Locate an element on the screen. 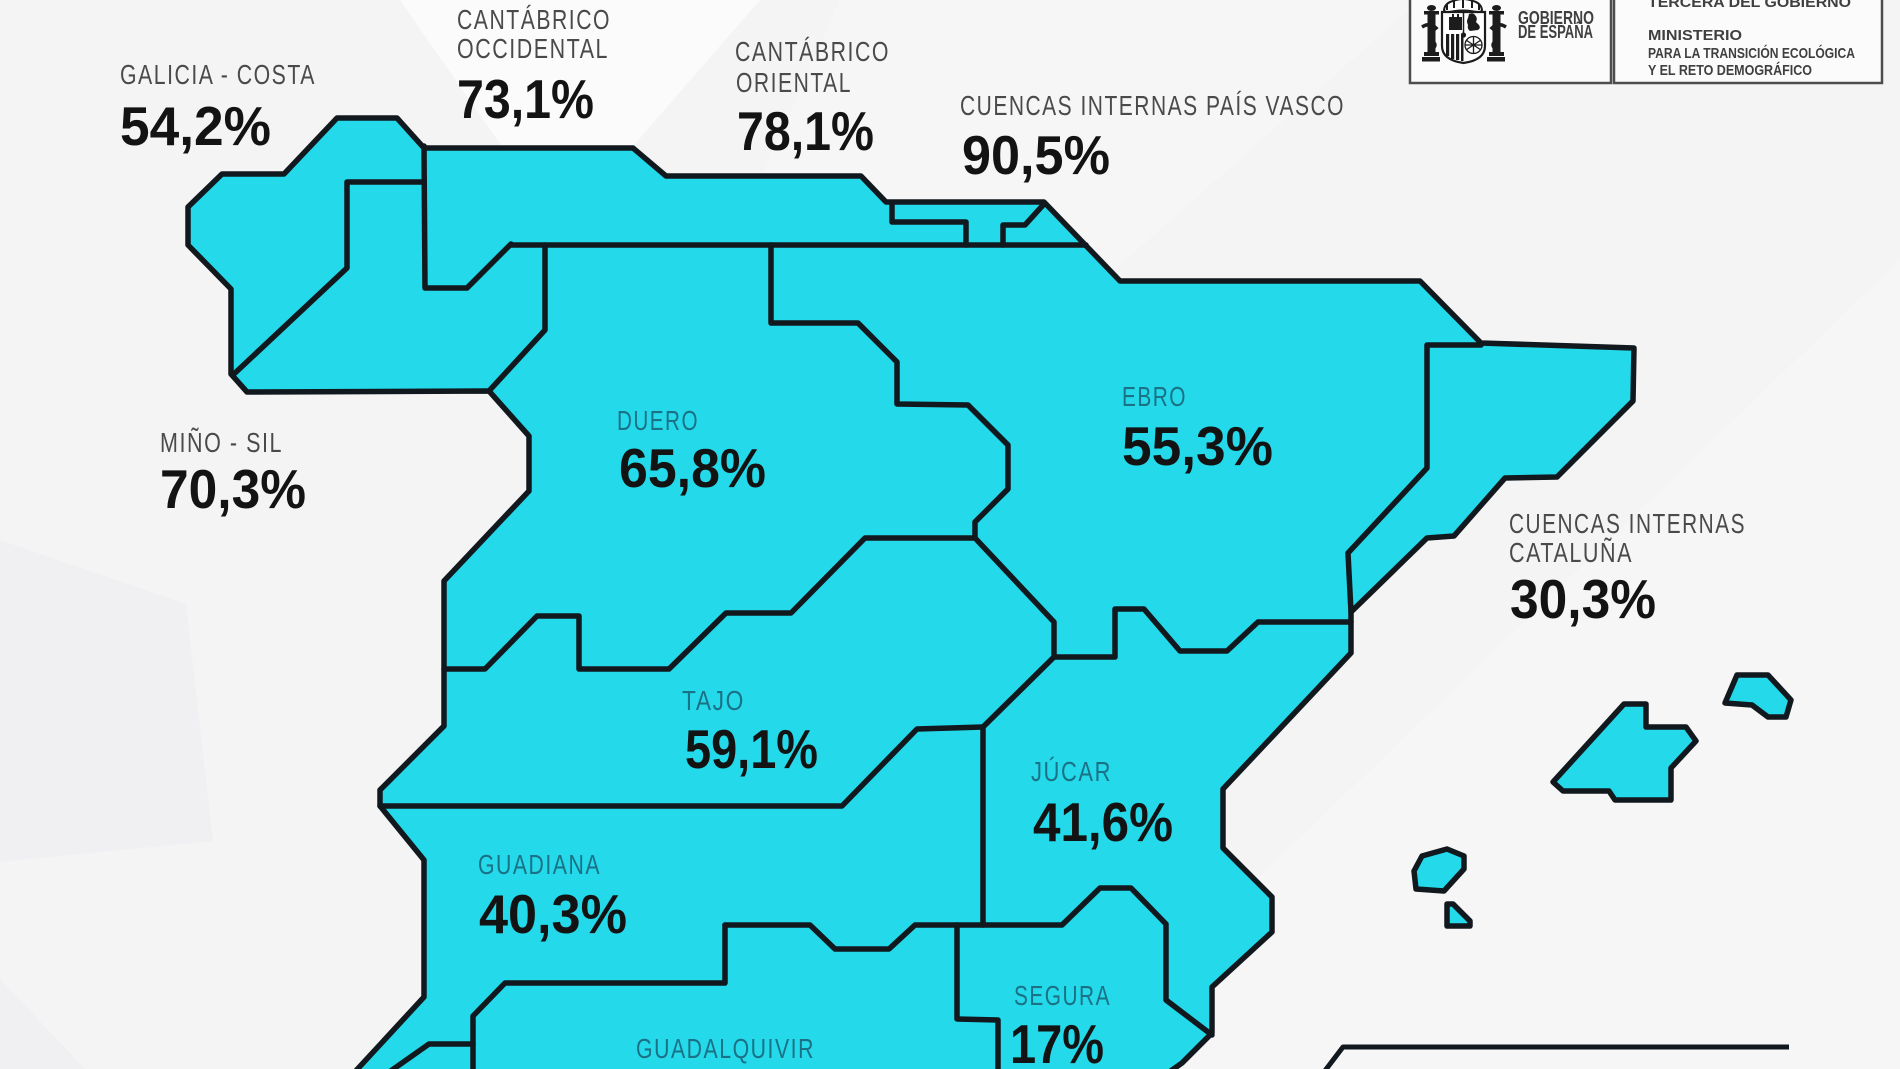 The image size is (1900, 1069). svg-text: 54,2% is located at coordinates (195, 126).